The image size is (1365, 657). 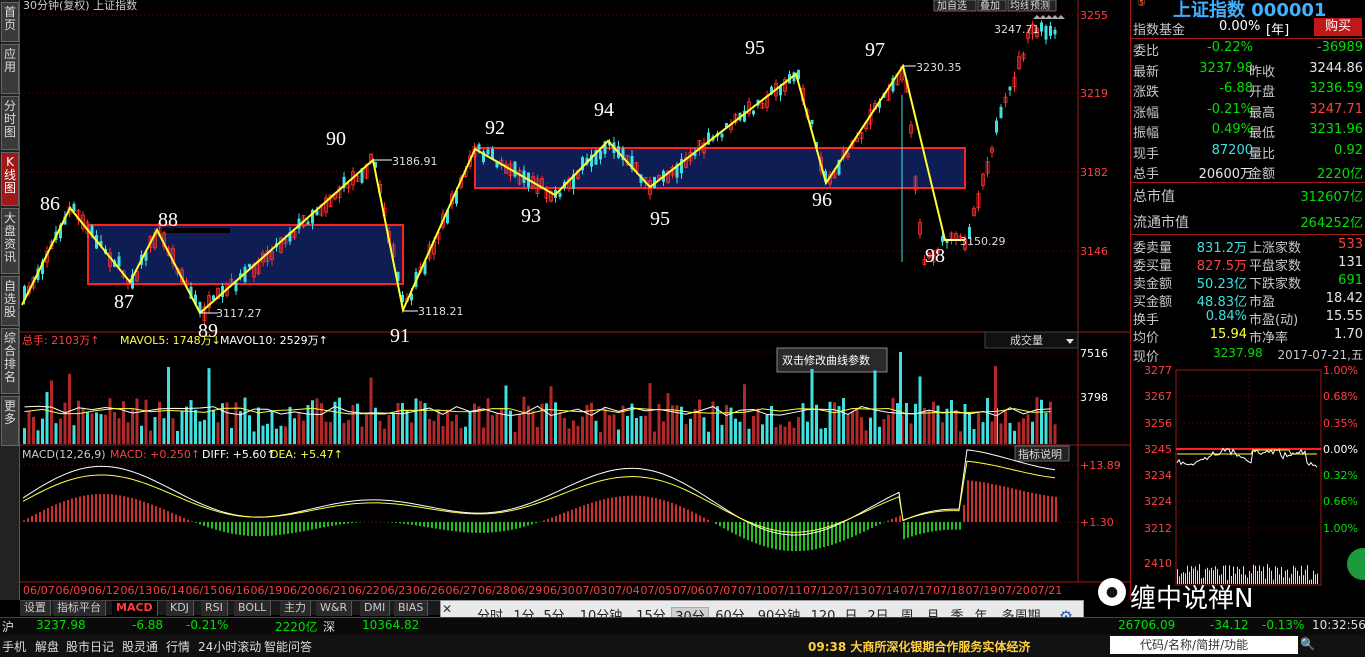 What do you see at coordinates (1350, 262) in the screenshot?
I see `stat-value: 131` at bounding box center [1350, 262].